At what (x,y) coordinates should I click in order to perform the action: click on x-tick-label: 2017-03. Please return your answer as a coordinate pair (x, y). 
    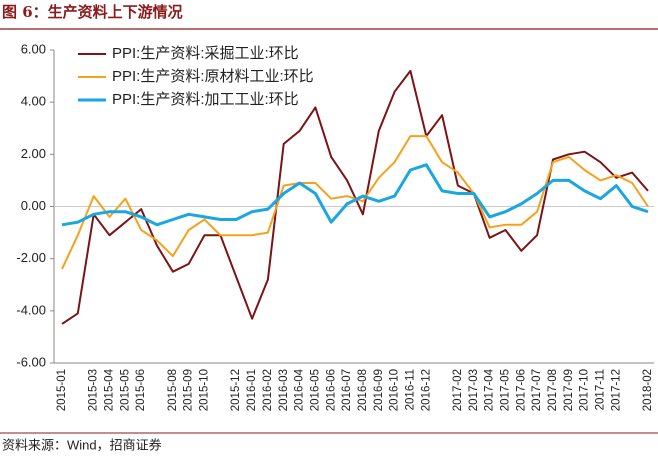
    Looking at the image, I should click on (474, 390).